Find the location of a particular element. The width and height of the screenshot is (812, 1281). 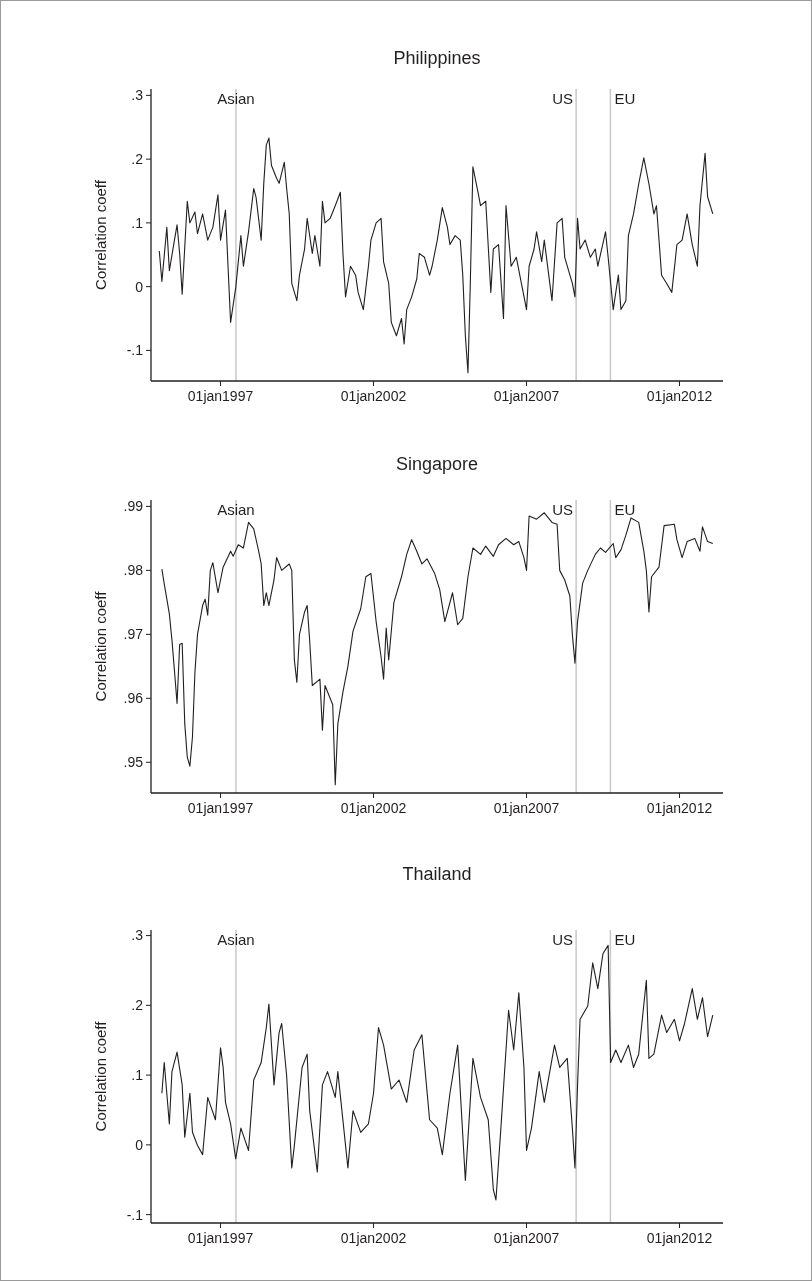

chart-title: Philippines is located at coordinates (437, 58).